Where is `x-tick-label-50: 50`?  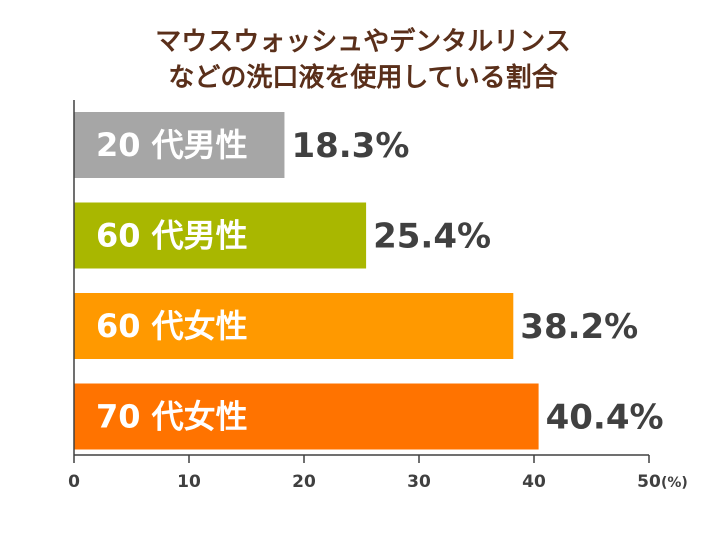 x-tick-label-50: 50 is located at coordinates (649, 482).